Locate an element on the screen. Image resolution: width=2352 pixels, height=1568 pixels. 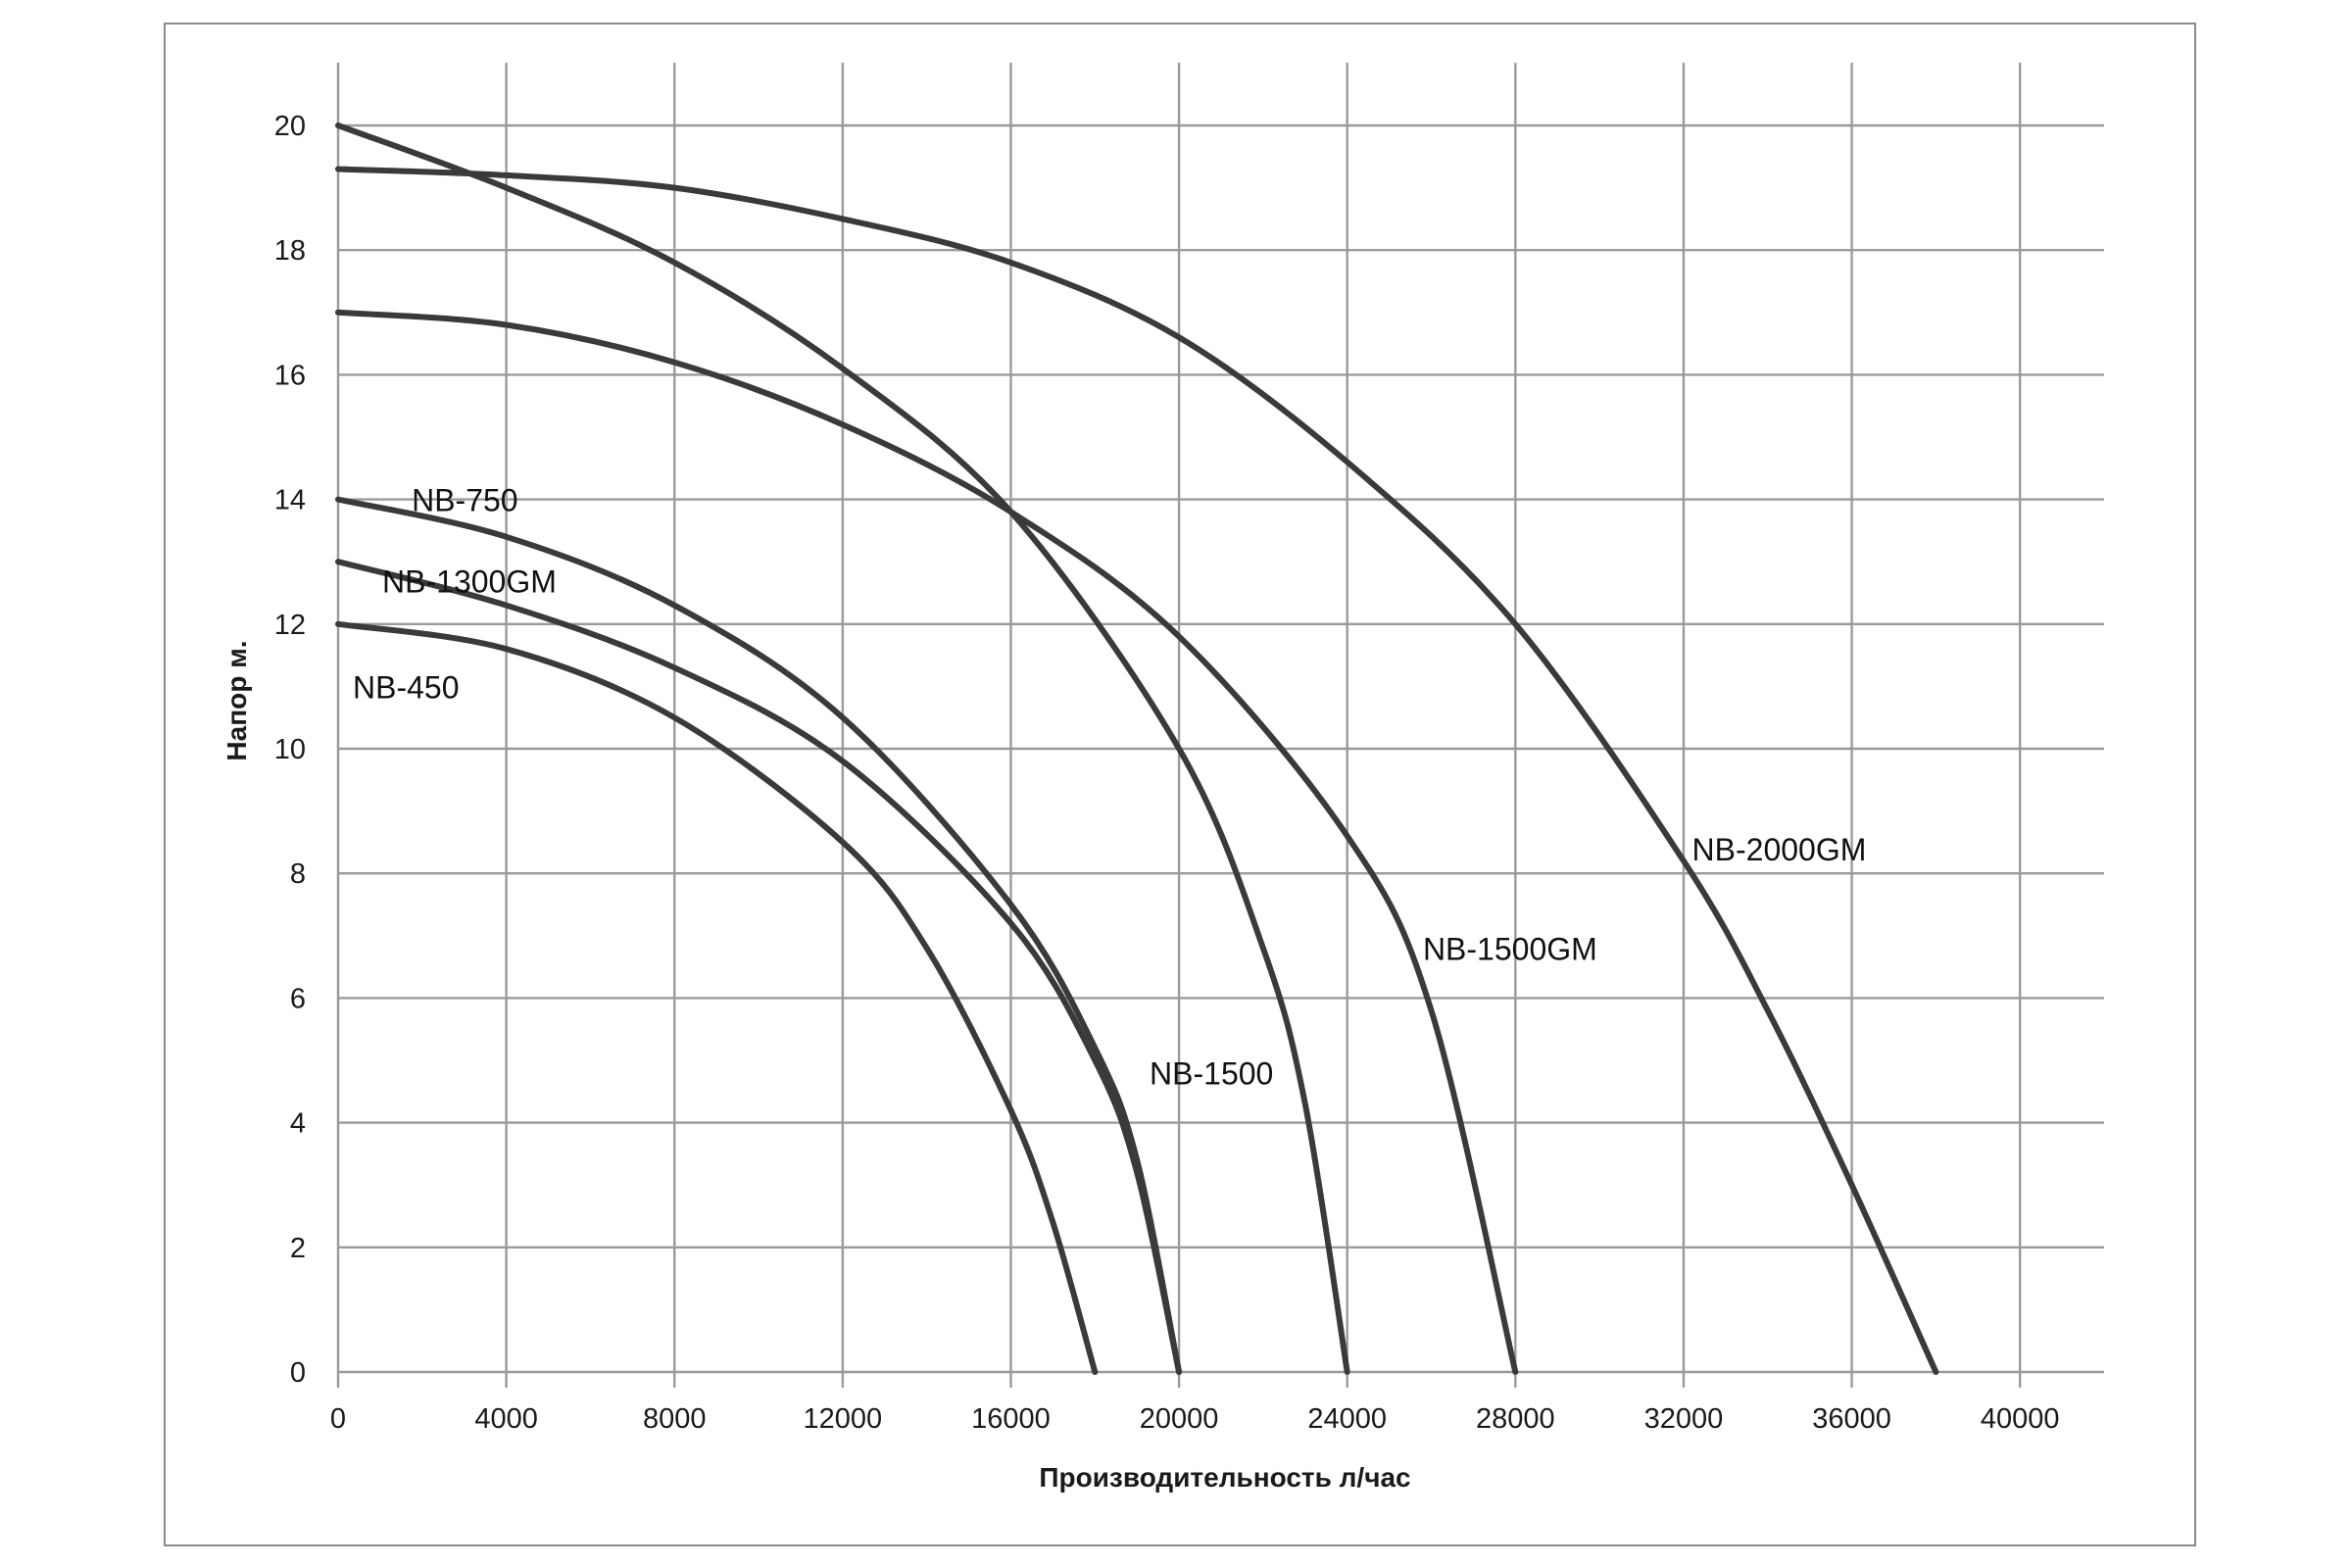
series-label-nb-750: NB-750 is located at coordinates (465, 500).